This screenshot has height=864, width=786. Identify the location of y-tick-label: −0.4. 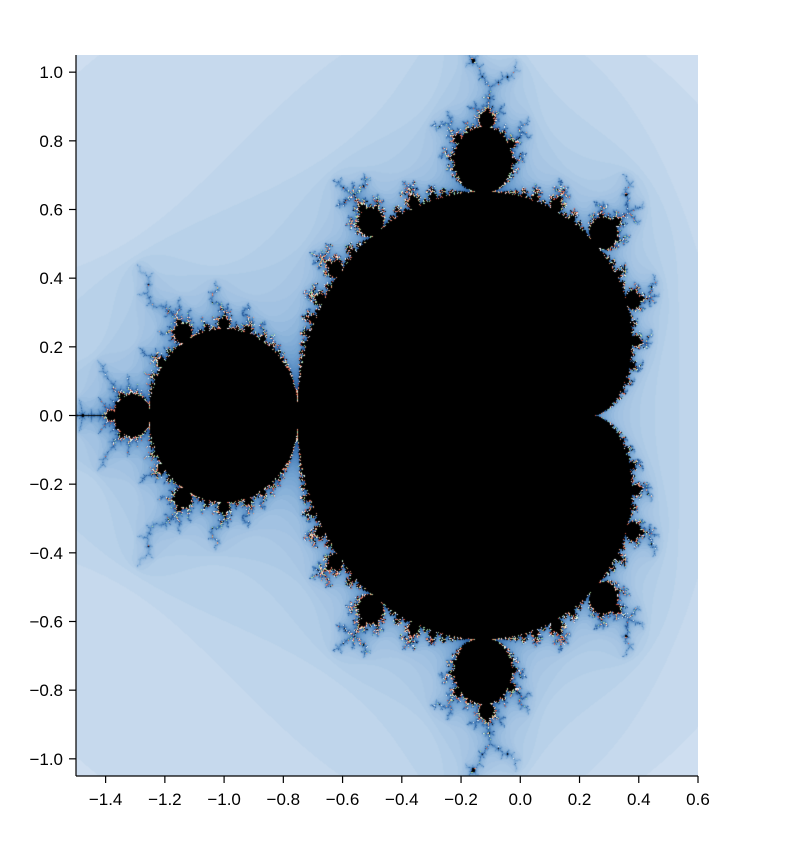
(46, 553).